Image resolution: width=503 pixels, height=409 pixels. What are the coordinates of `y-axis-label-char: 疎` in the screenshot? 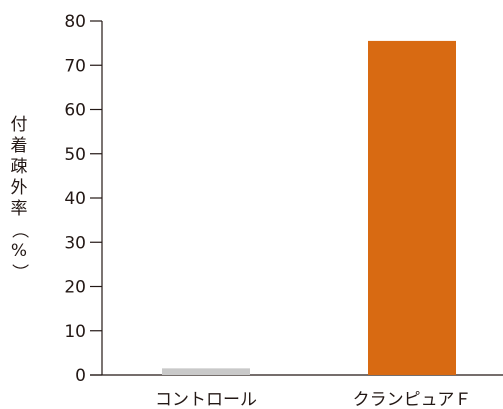 It's located at (19, 167).